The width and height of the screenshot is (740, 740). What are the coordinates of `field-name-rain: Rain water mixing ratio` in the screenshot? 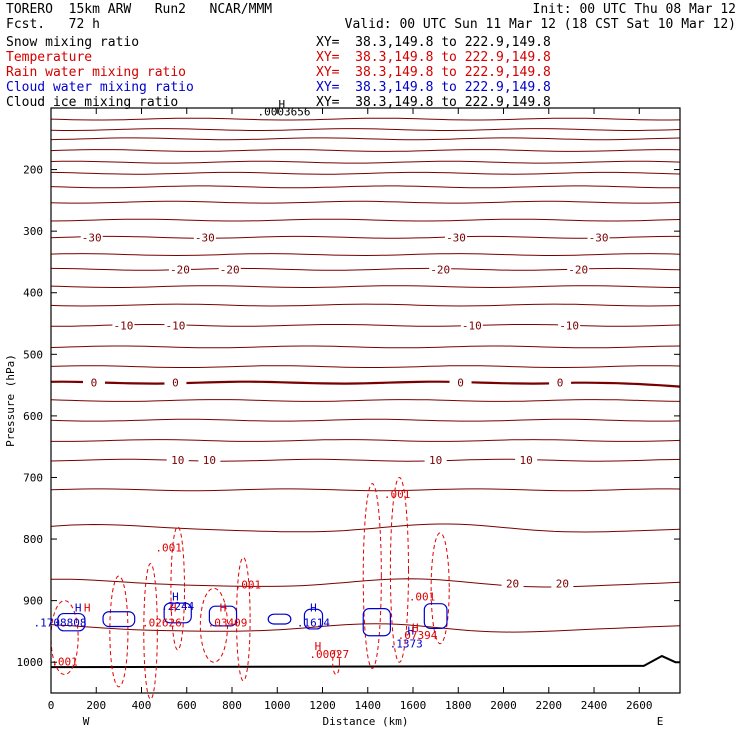 It's located at (96, 72).